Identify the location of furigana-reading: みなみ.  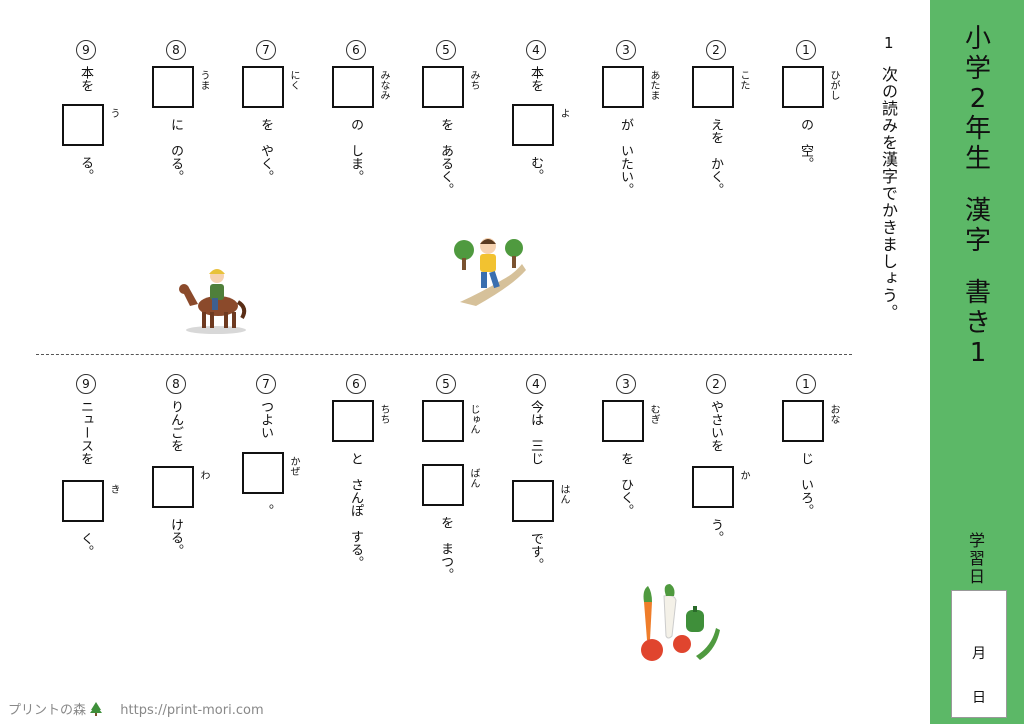
(383, 85).